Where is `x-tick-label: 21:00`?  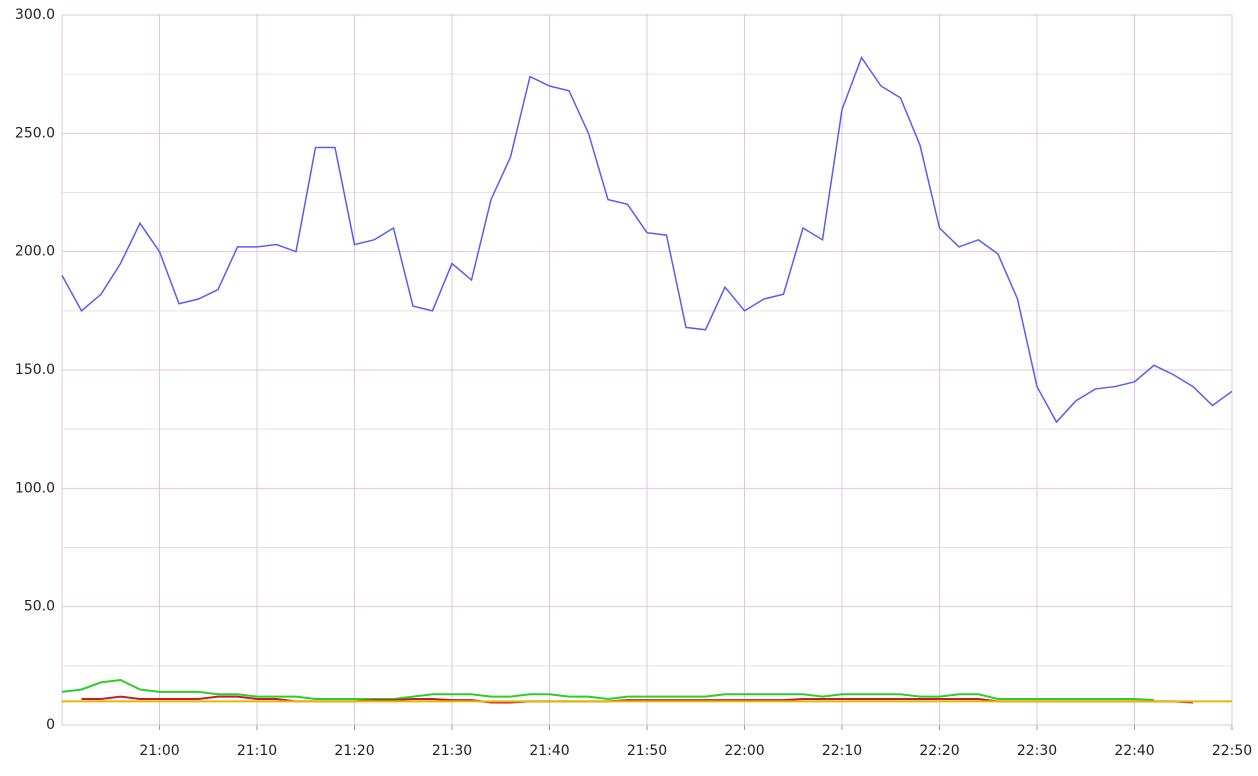
x-tick-label: 21:00 is located at coordinates (159, 751).